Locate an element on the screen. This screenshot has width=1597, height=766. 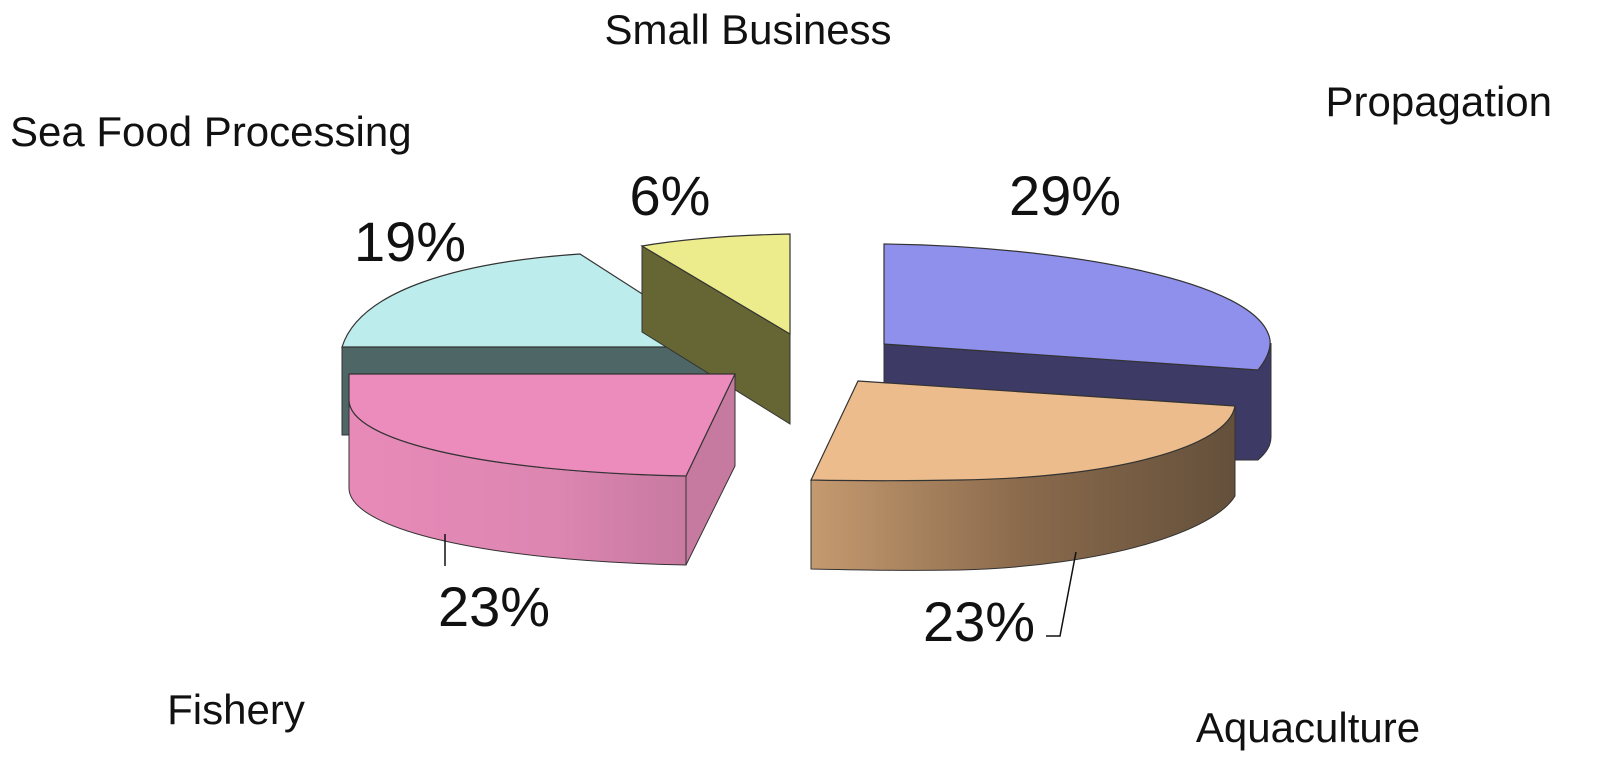
category-label-small-business: Small Business is located at coordinates (747, 29).